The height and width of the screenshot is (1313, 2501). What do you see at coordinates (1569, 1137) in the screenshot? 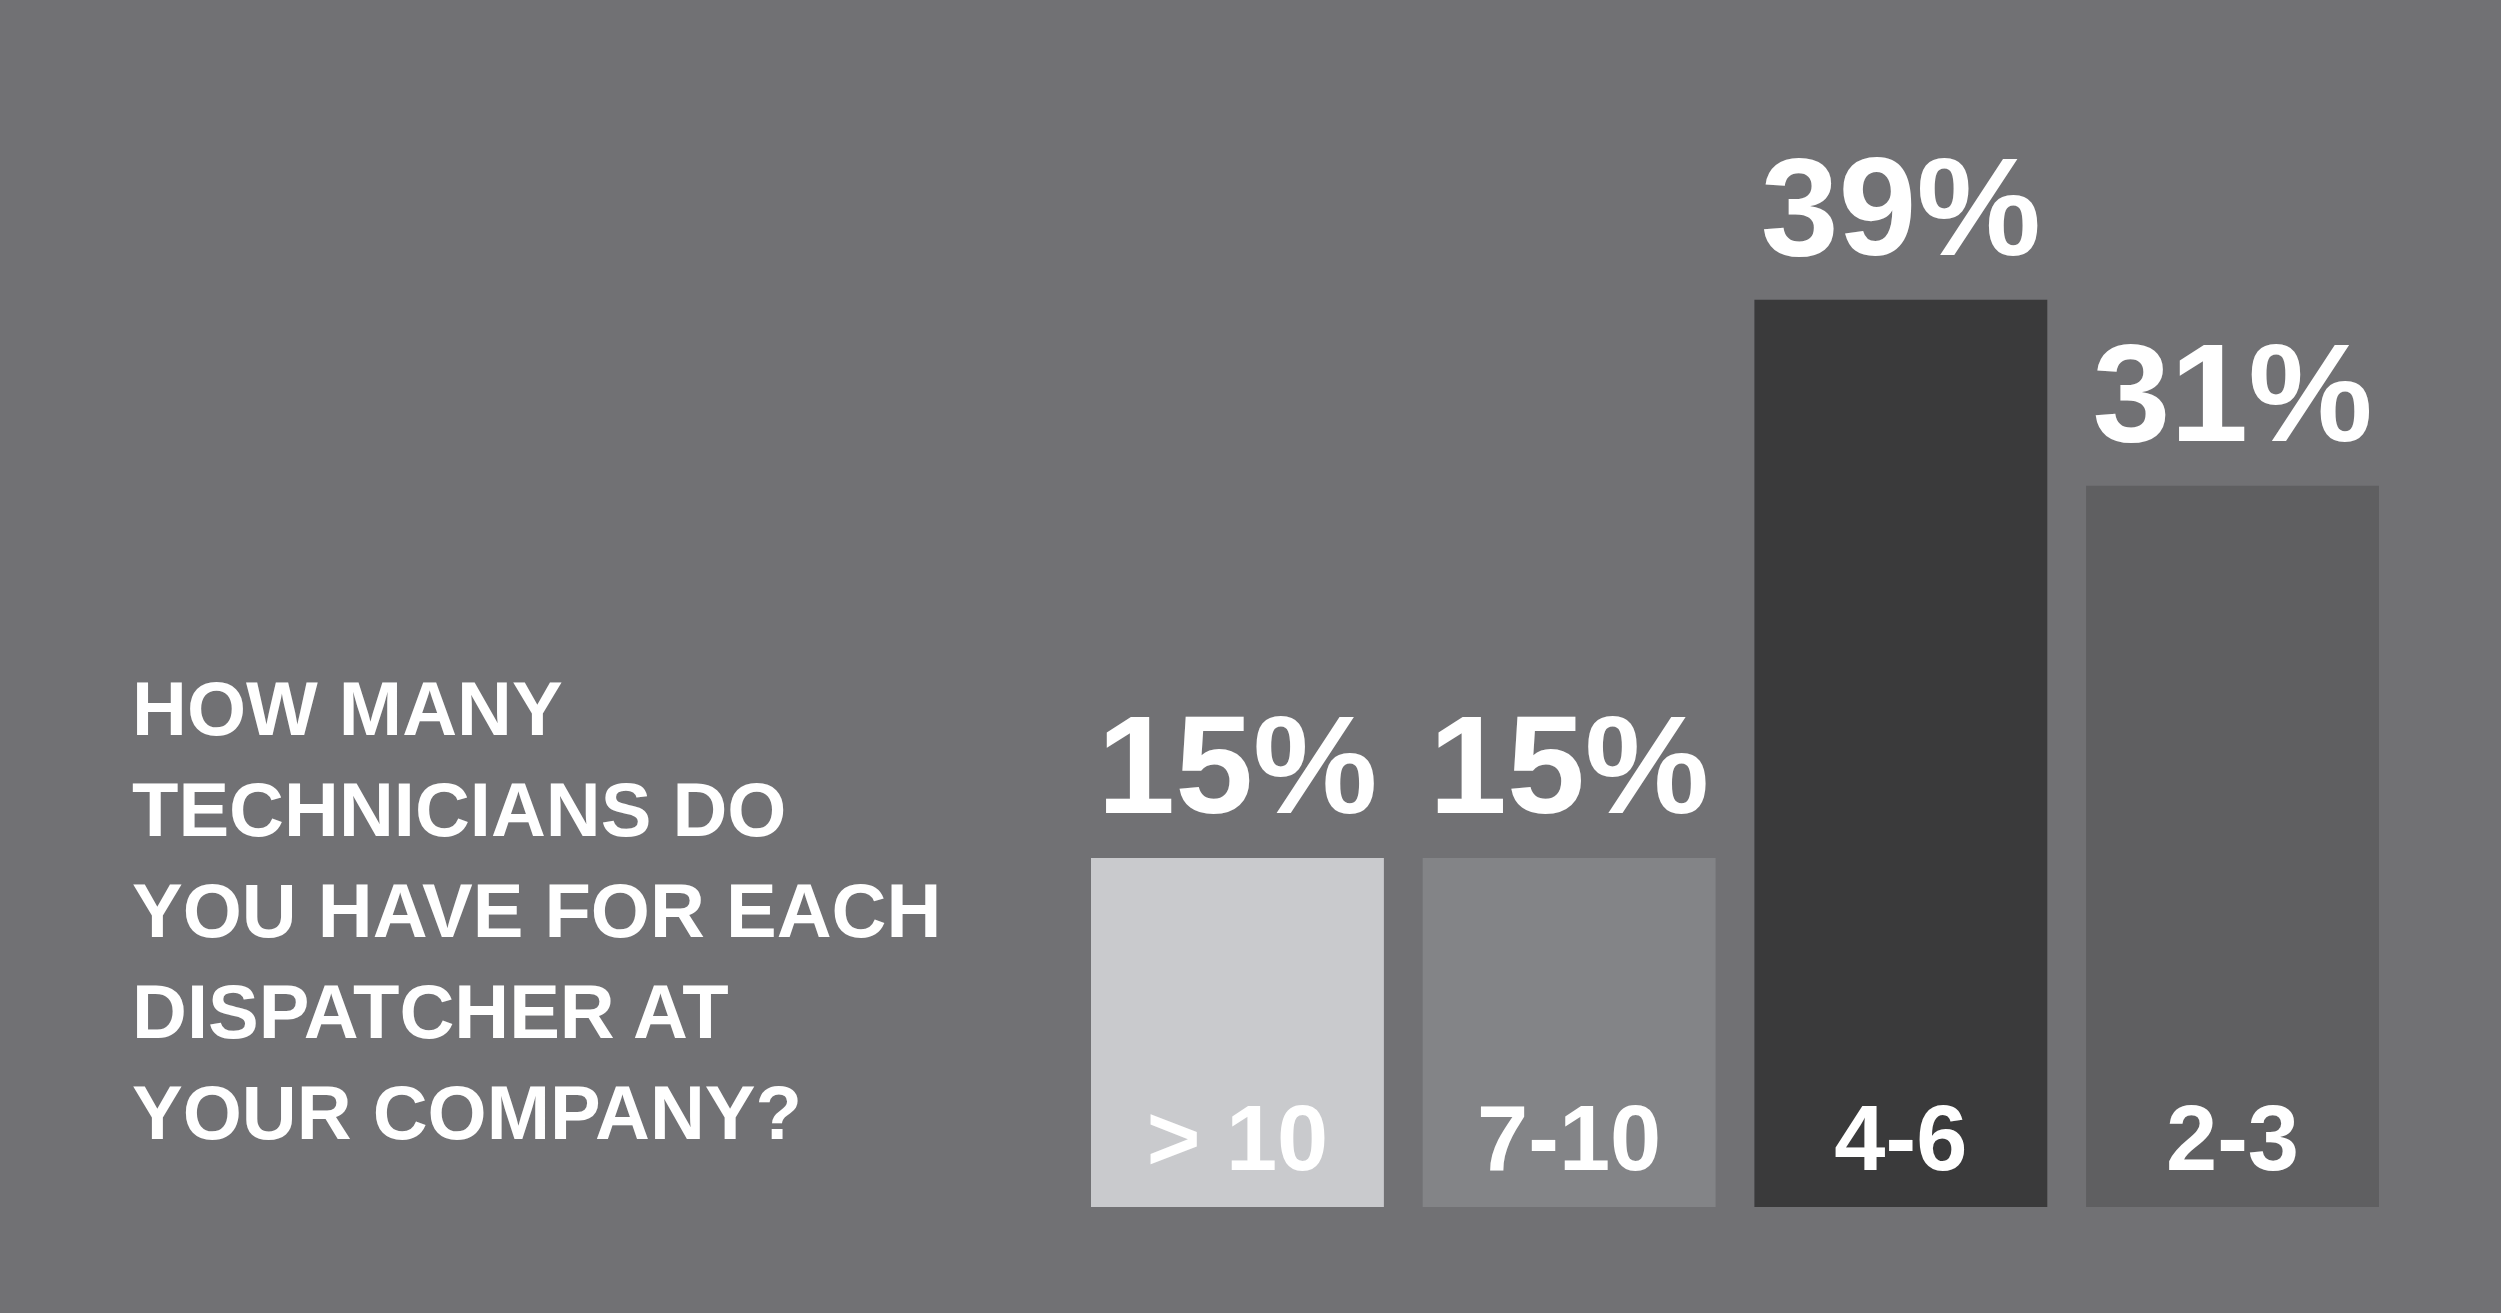
I see `x-tick-label: 7-10` at bounding box center [1569, 1137].